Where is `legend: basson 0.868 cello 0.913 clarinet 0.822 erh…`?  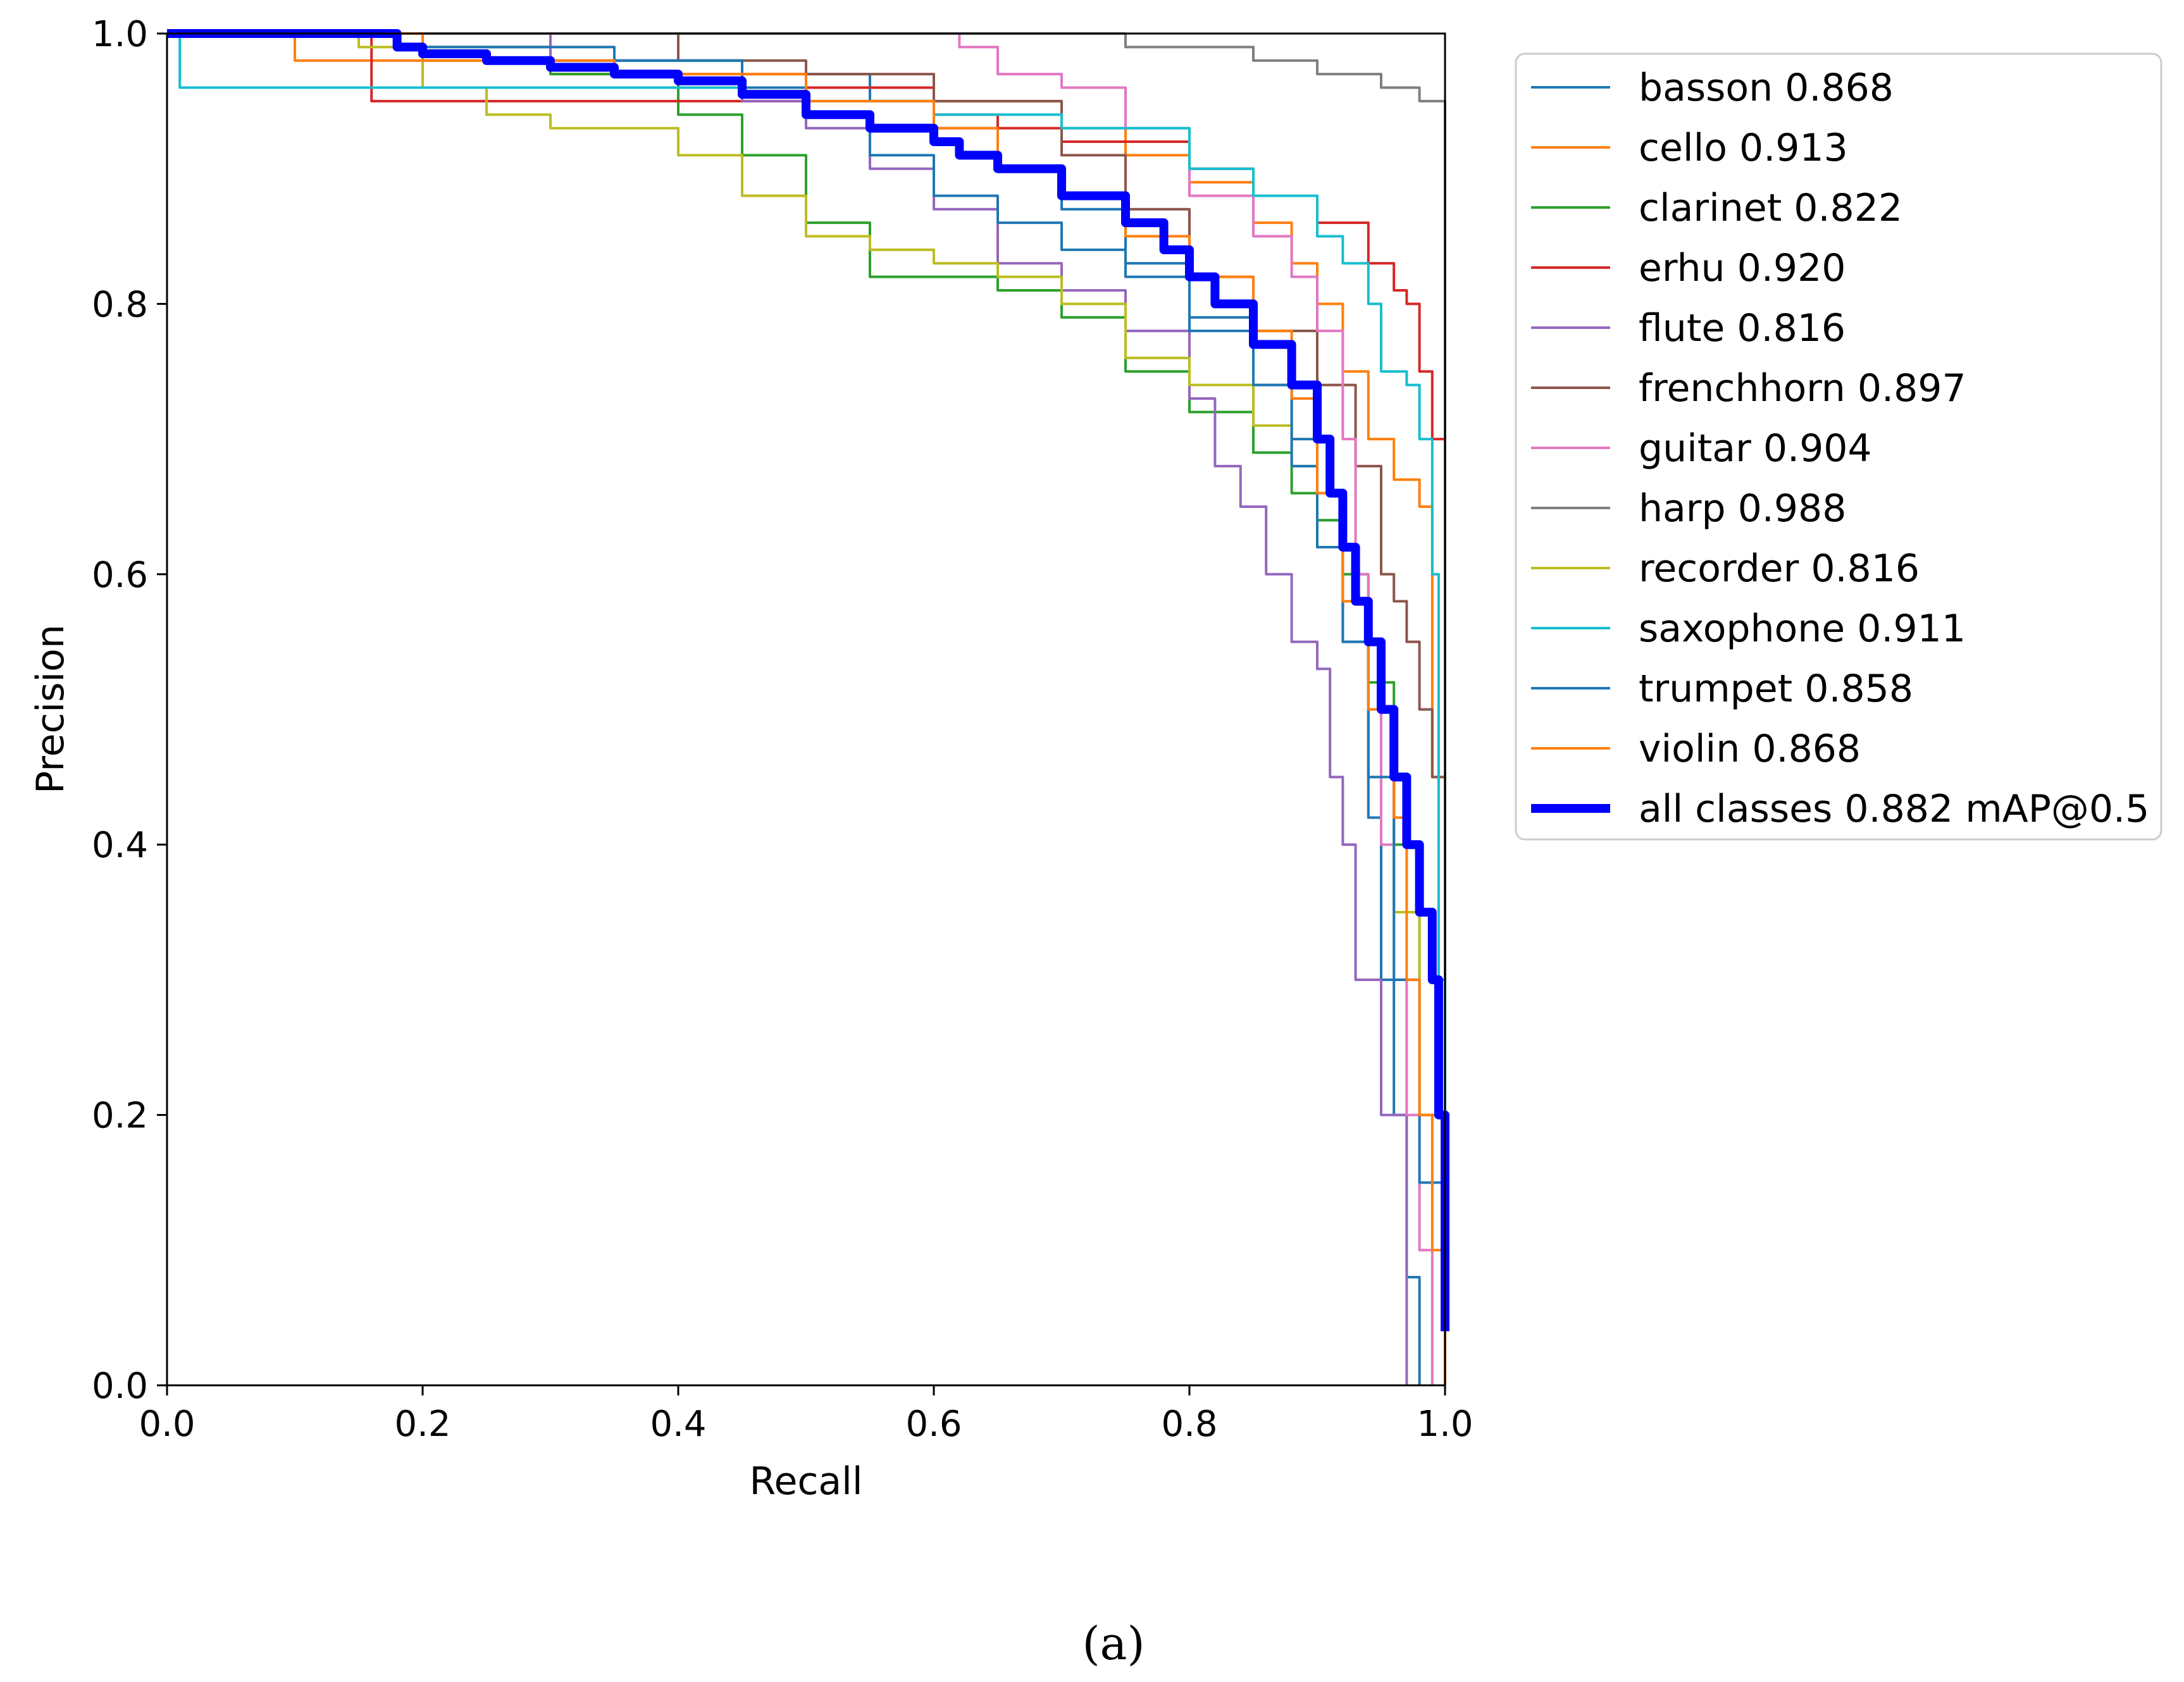 legend: basson 0.868 cello 0.913 clarinet 0.822 erh… is located at coordinates (1838, 447).